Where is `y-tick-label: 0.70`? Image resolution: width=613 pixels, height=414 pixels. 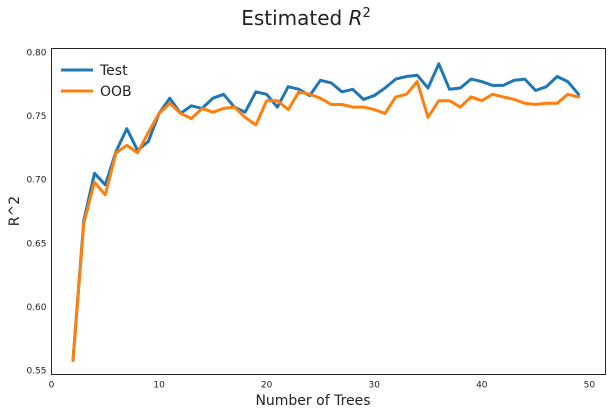
y-tick-label: 0.70 is located at coordinates (36, 181).